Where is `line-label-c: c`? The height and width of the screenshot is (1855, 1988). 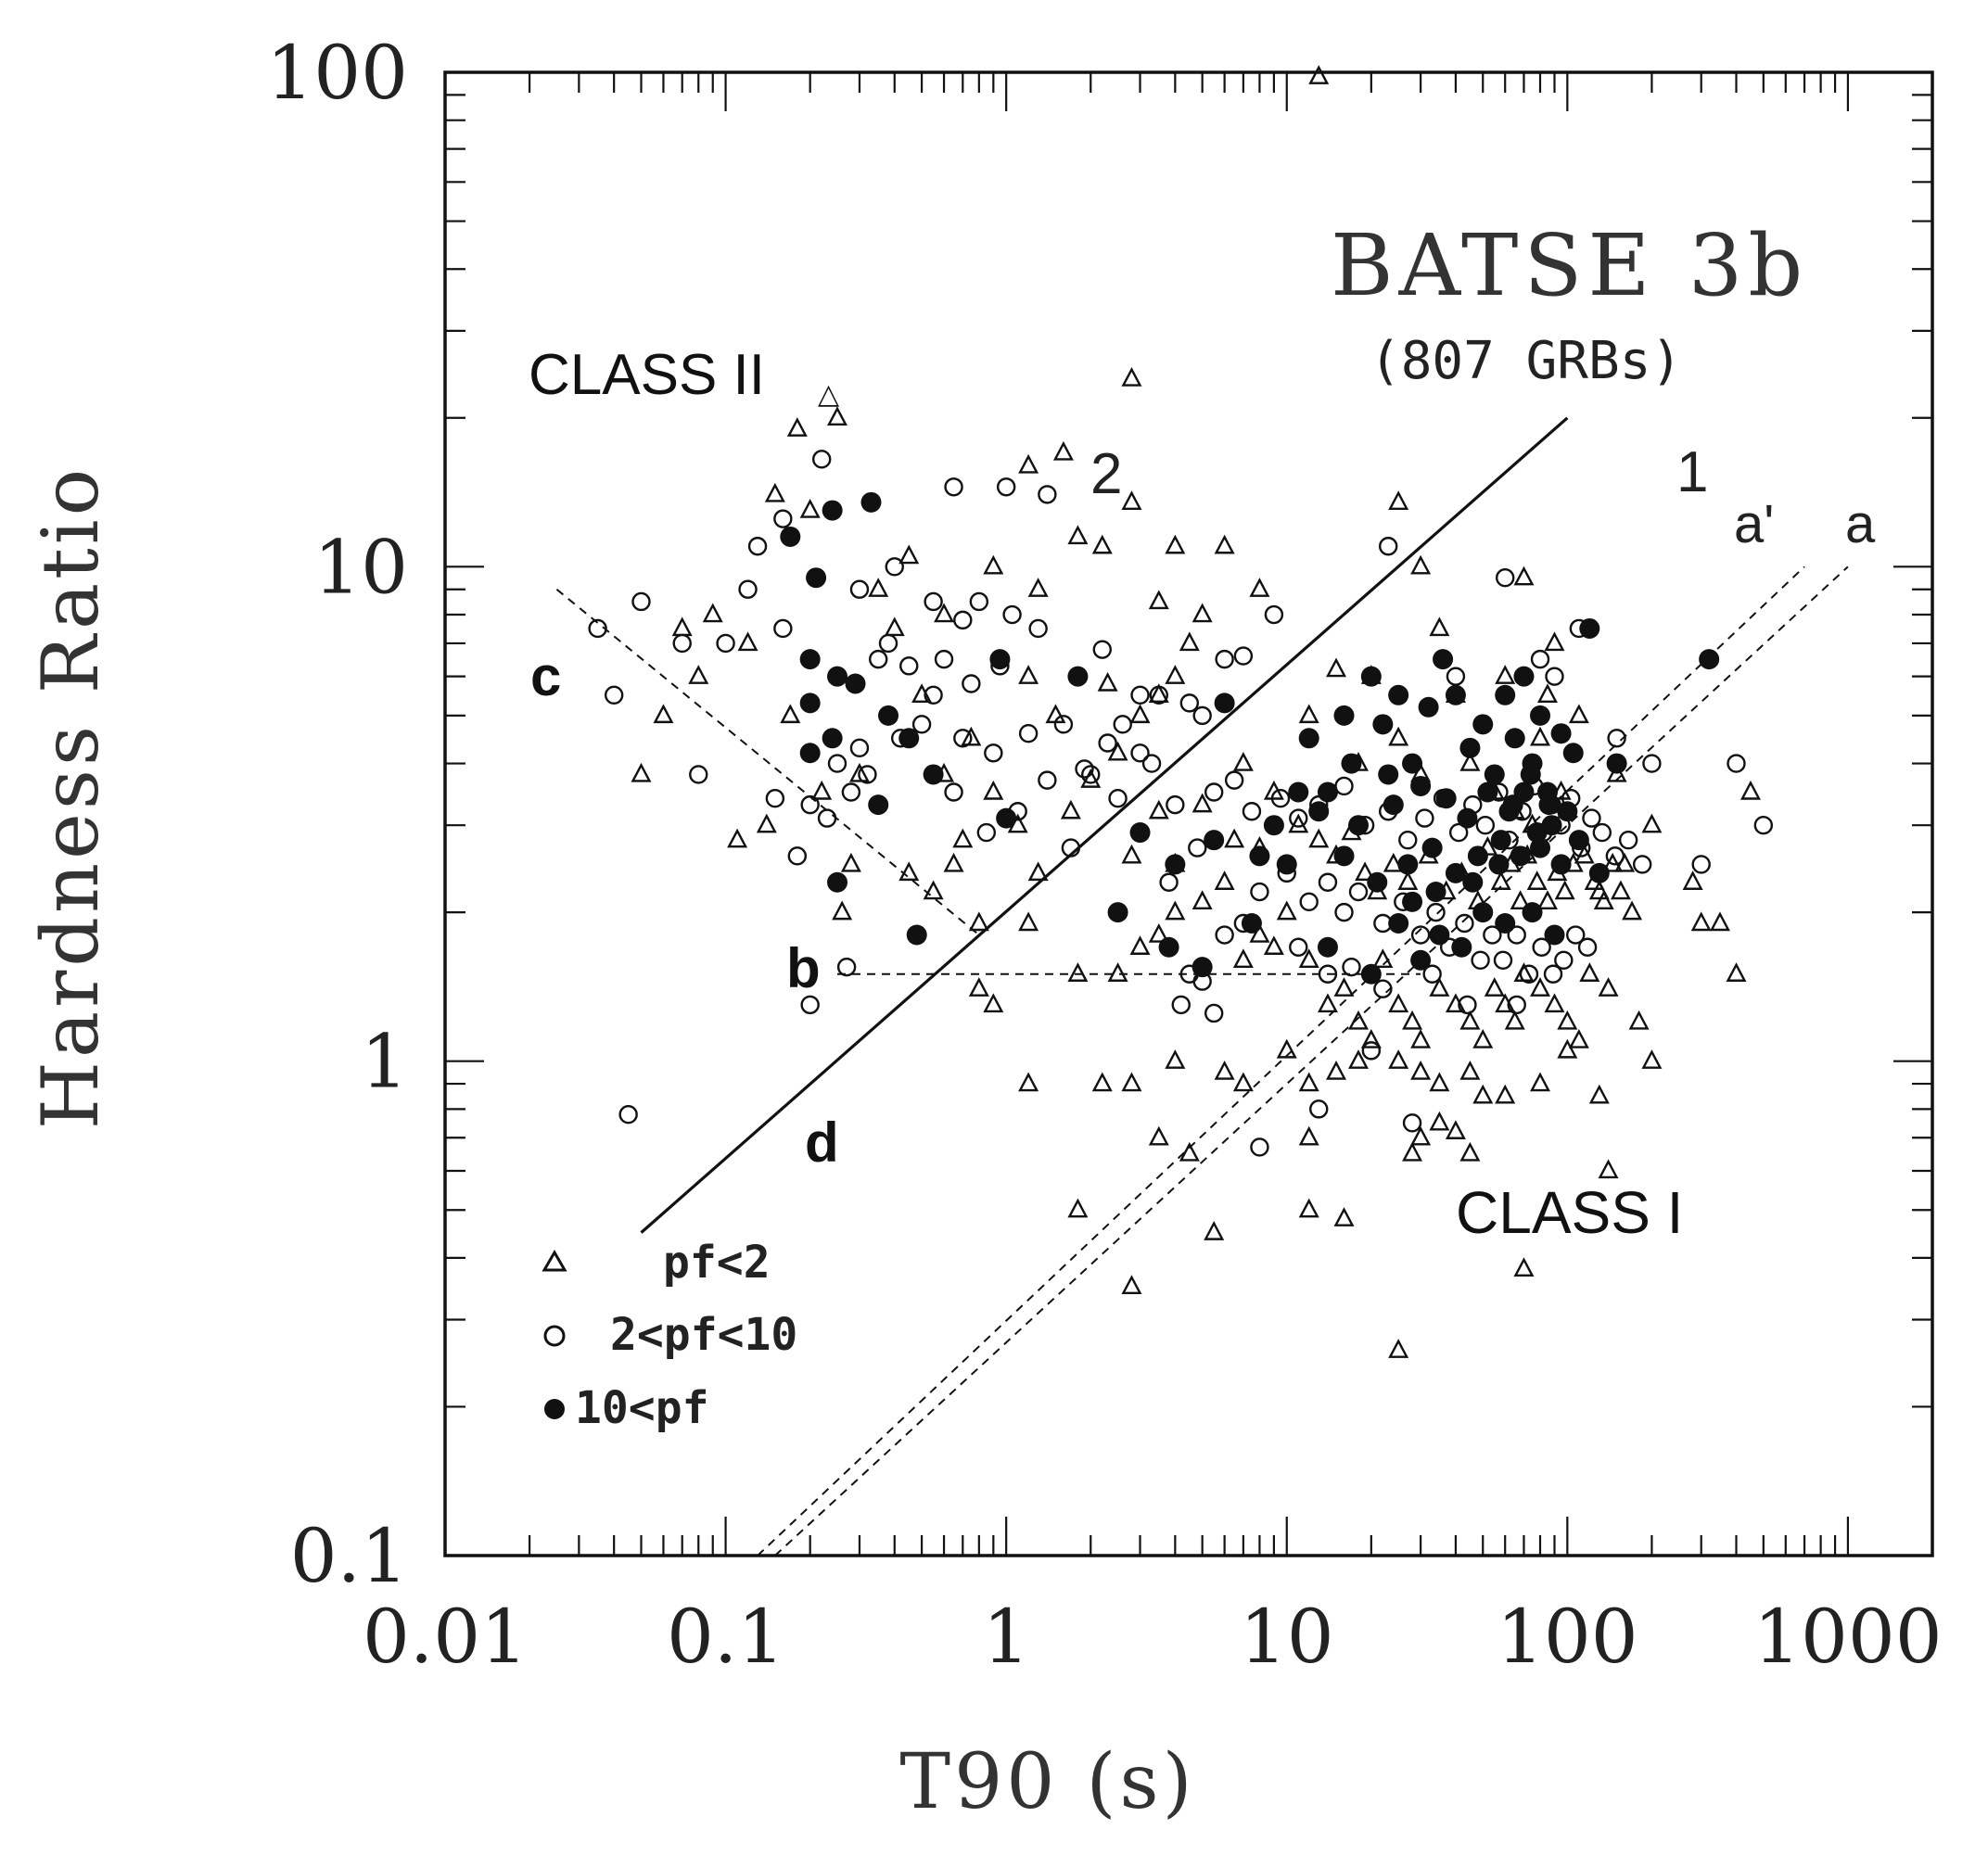 line-label-c: c is located at coordinates (545, 676).